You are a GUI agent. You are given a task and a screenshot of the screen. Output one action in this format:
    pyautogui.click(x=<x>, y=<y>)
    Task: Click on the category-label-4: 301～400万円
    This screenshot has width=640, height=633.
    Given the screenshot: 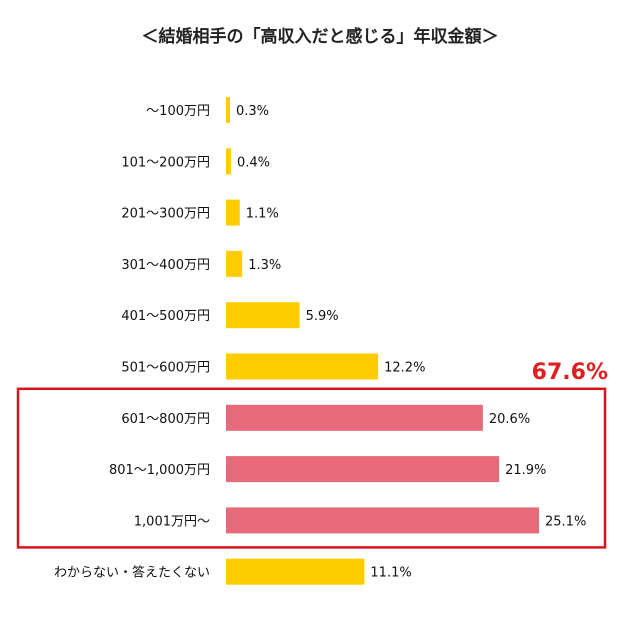 What is the action you would take?
    pyautogui.click(x=165, y=265)
    